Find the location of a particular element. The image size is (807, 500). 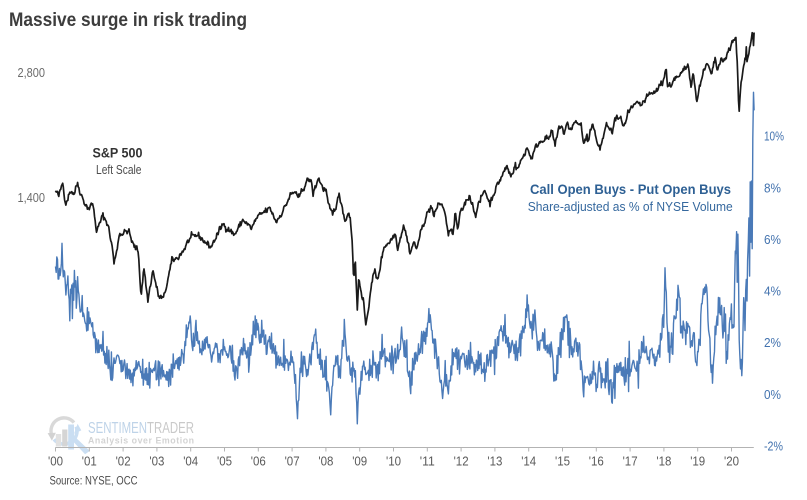

svg-text: Source: NYSE, OCC is located at coordinates (94, 481).